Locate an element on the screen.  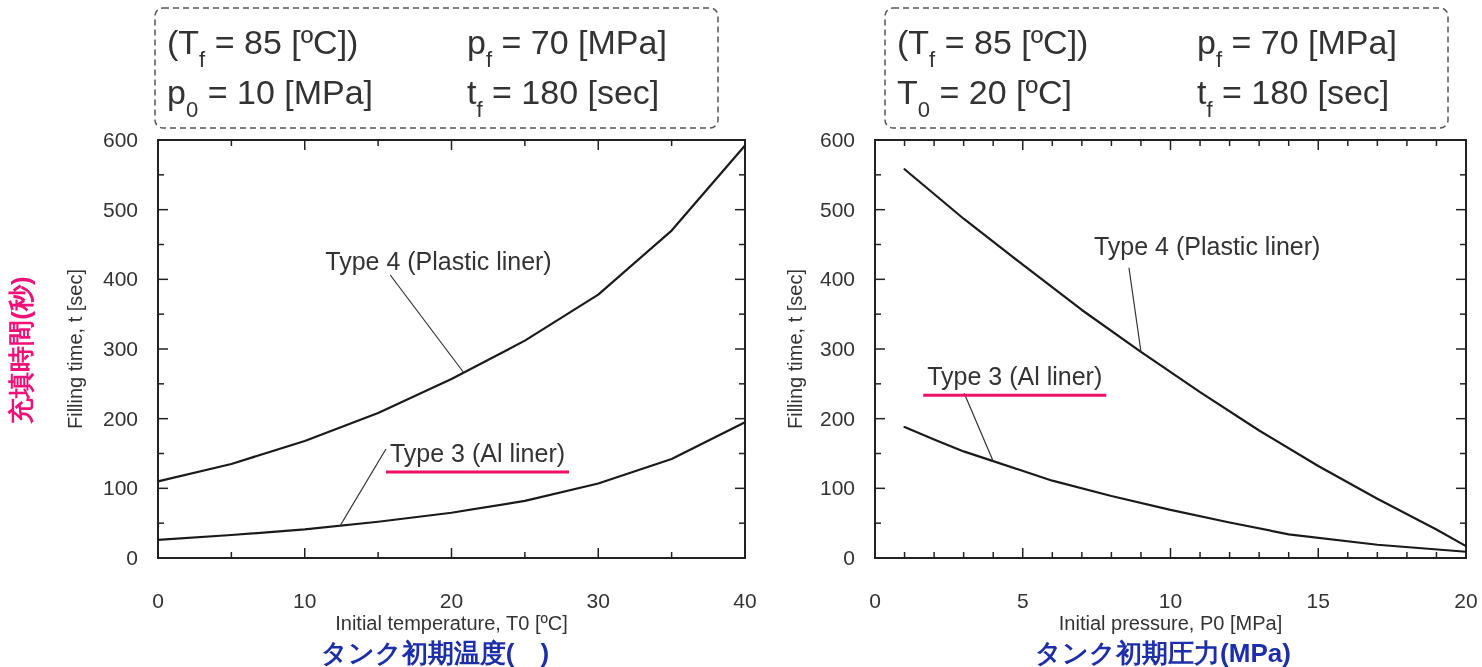
text: T$_{0}$ = 20 [ºC] is located at coordinates (984, 97).